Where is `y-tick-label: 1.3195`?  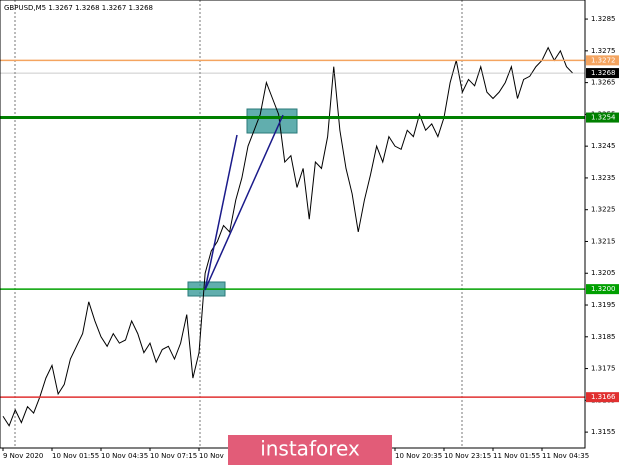
y-tick-label: 1.3195 is located at coordinates (603, 305).